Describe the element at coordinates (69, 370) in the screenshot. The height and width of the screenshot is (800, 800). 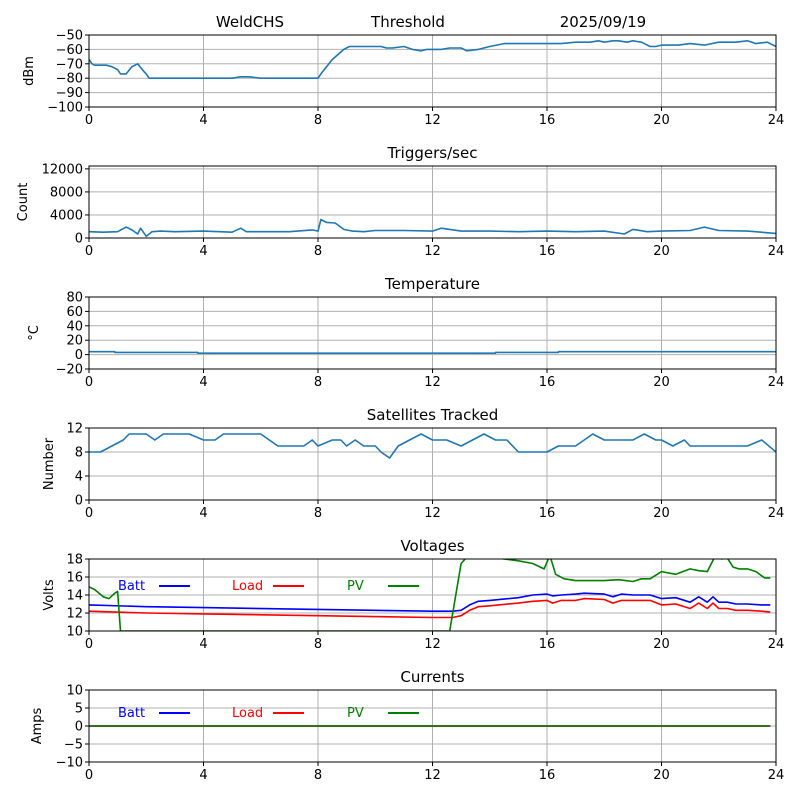
I see `y-tick-label: −20` at that location.